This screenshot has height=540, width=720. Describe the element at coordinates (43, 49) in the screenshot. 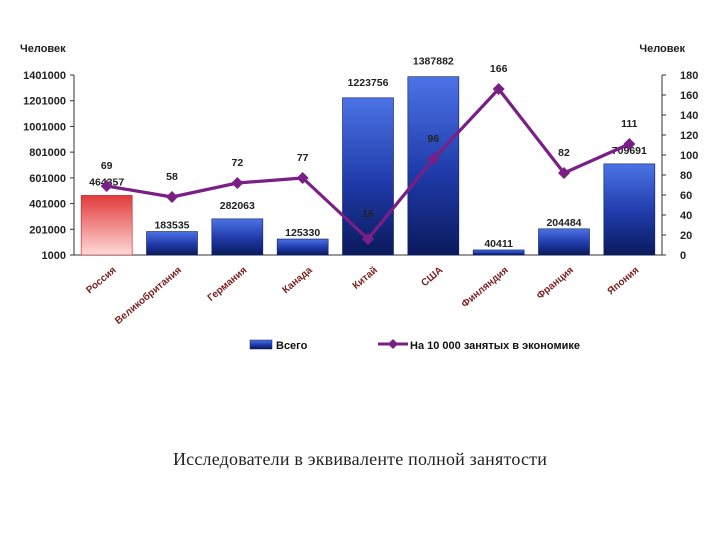

I see `left-axis-label: Человек` at that location.